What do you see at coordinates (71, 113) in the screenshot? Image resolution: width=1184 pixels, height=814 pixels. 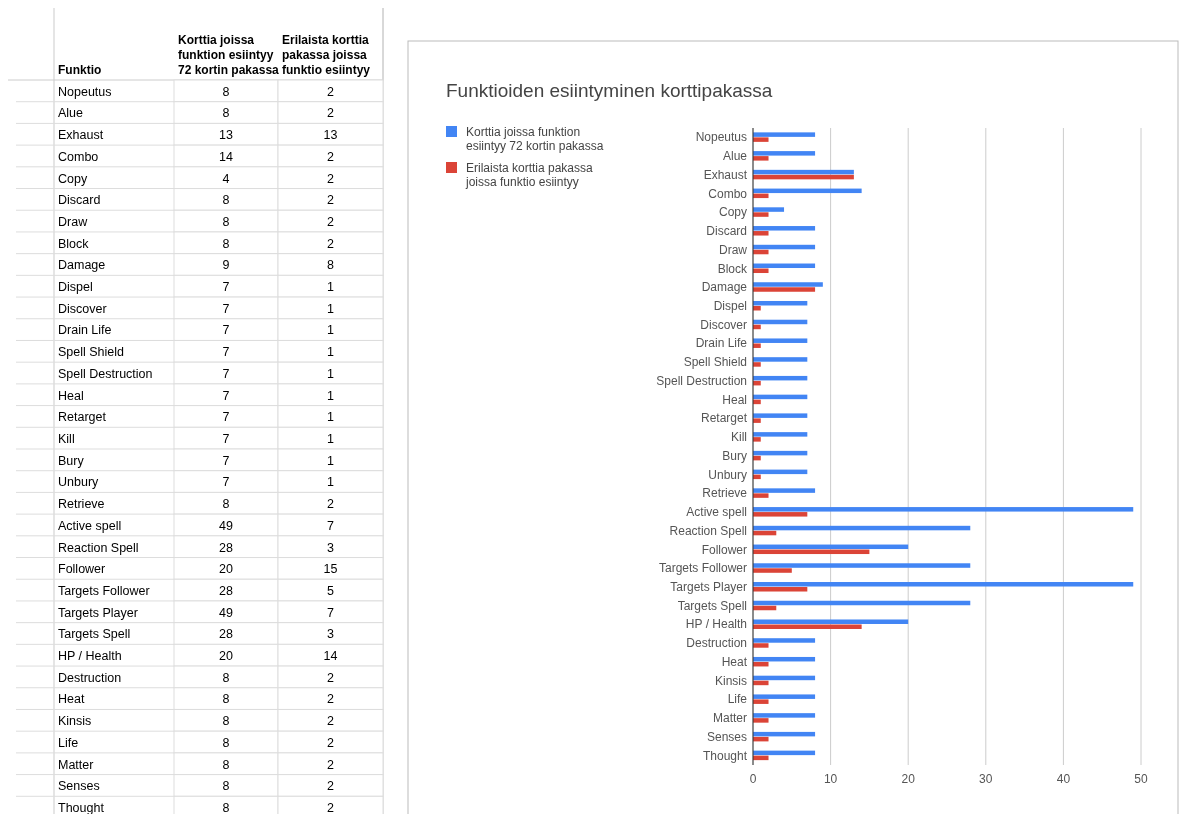 I see `y-tick-label: Alue` at bounding box center [71, 113].